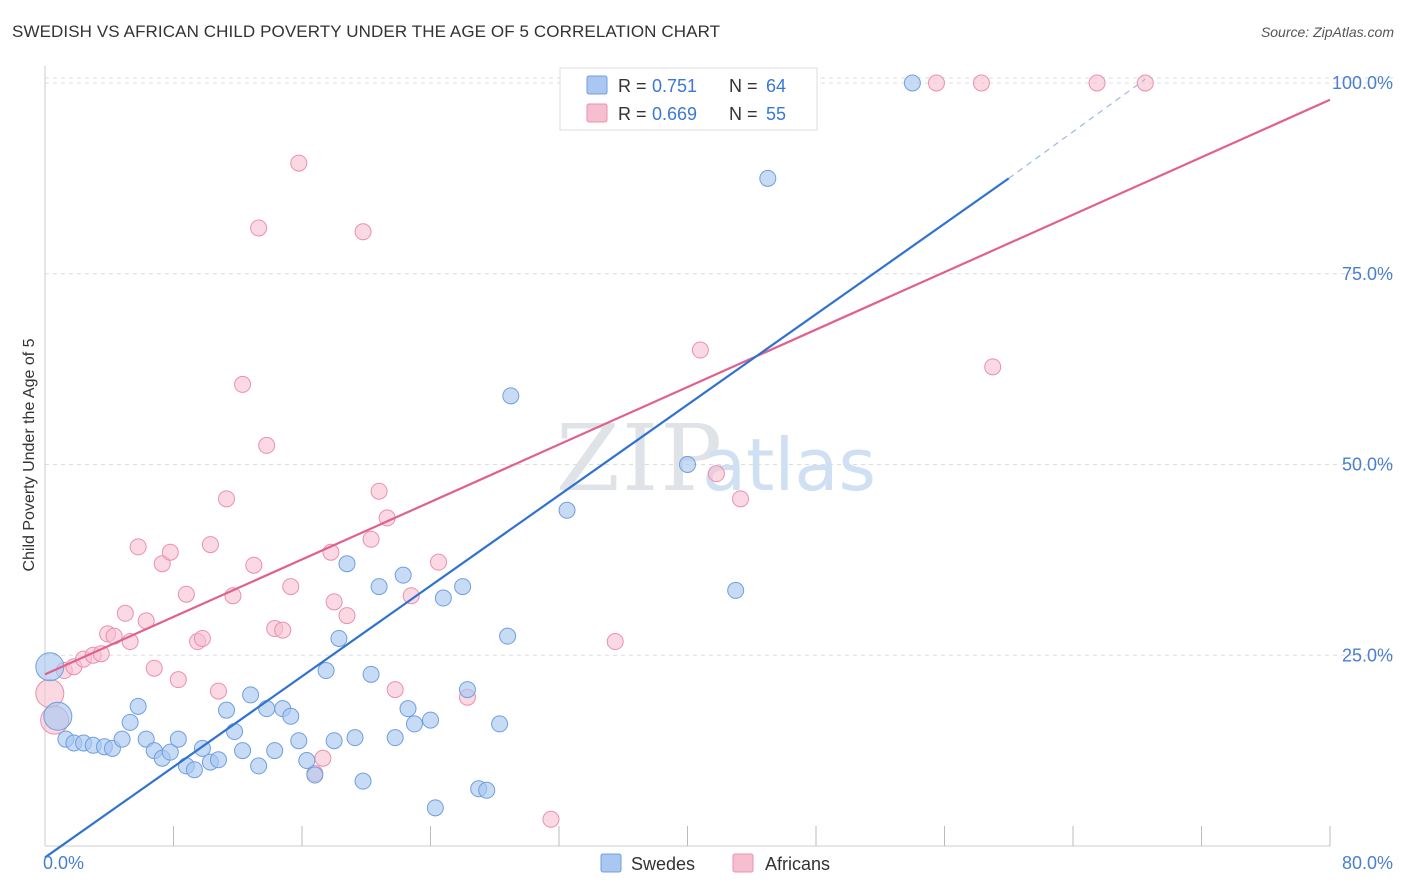 Image resolution: width=1406 pixels, height=892 pixels. I want to click on watermark: ZIP atlas, so click(716, 458).